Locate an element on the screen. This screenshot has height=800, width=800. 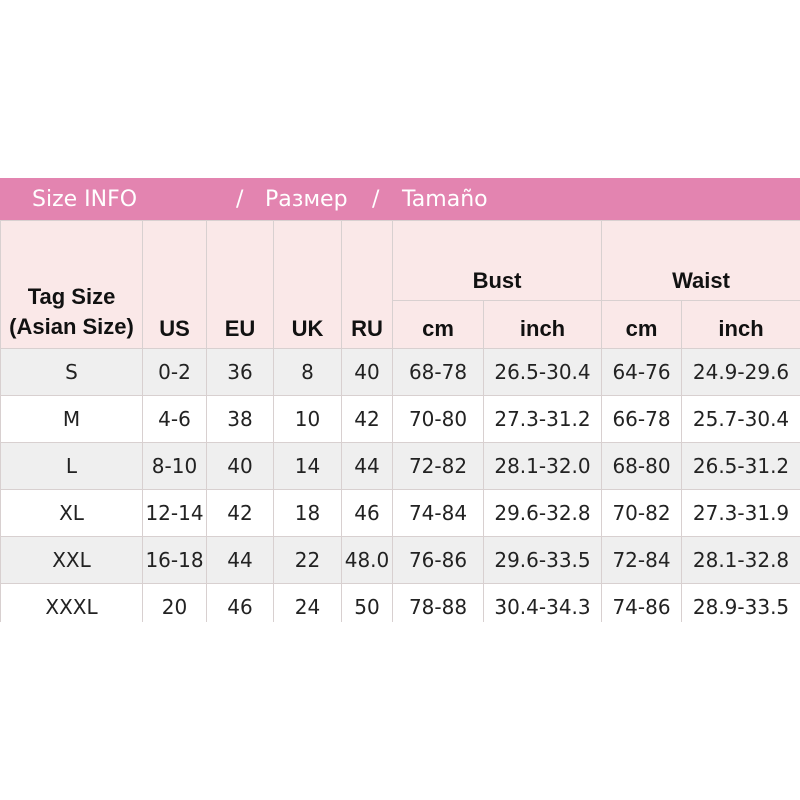
header-ru: RU is located at coordinates (367, 284).